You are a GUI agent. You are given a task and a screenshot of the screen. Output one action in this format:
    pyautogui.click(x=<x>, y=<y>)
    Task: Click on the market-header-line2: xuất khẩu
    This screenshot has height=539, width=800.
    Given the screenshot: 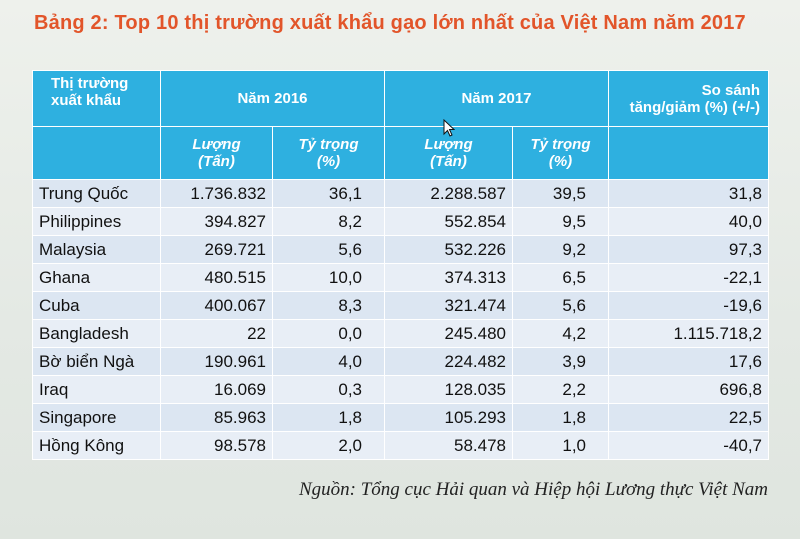 What is the action you would take?
    pyautogui.click(x=86, y=100)
    